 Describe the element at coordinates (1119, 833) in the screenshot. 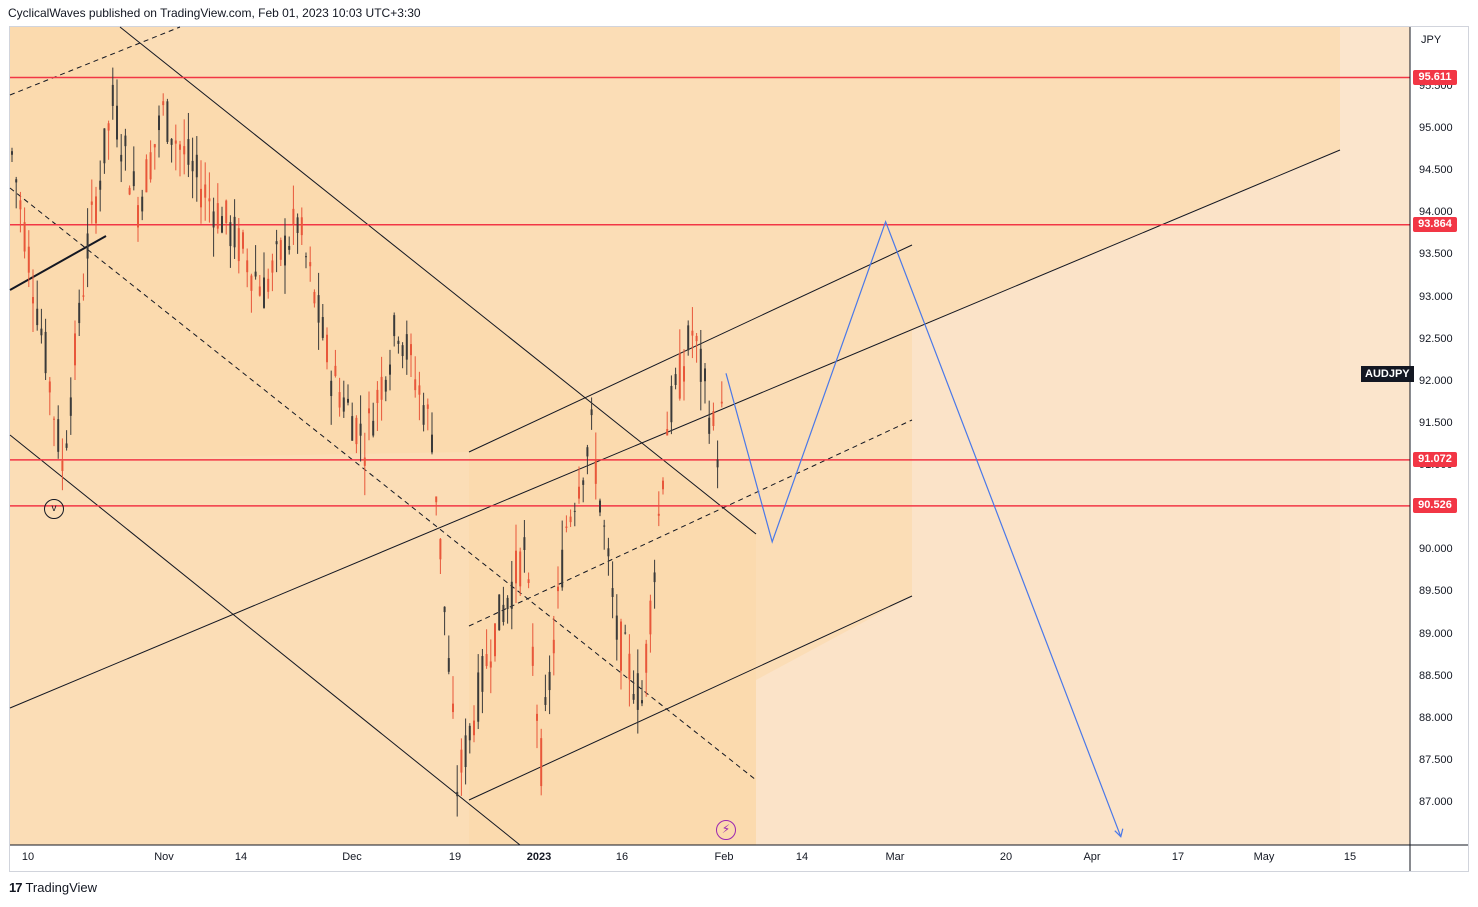

I see `projection-arrowhead` at that location.